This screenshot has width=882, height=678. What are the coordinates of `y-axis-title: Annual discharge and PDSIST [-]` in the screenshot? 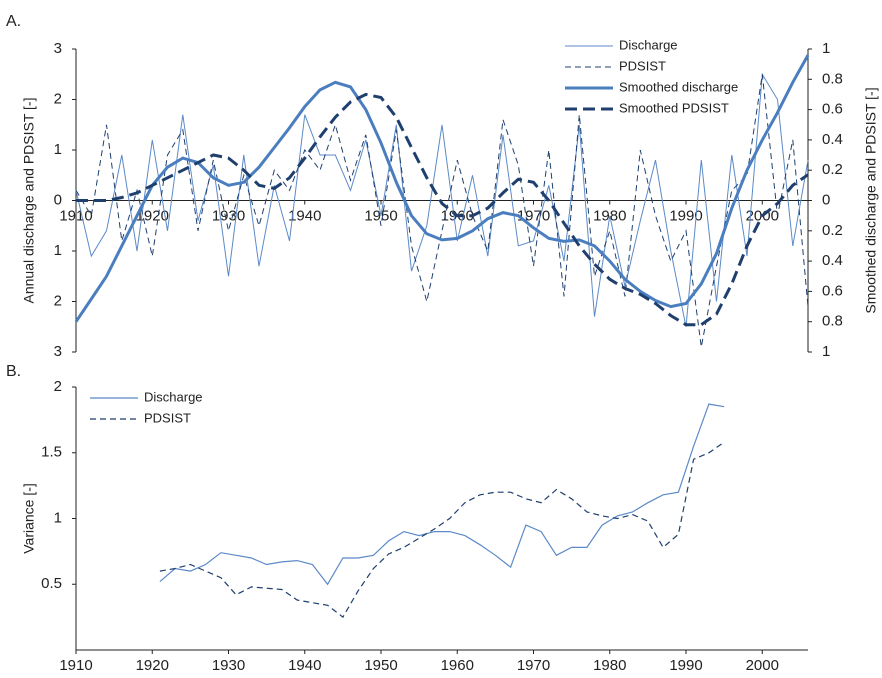 It's located at (29, 201).